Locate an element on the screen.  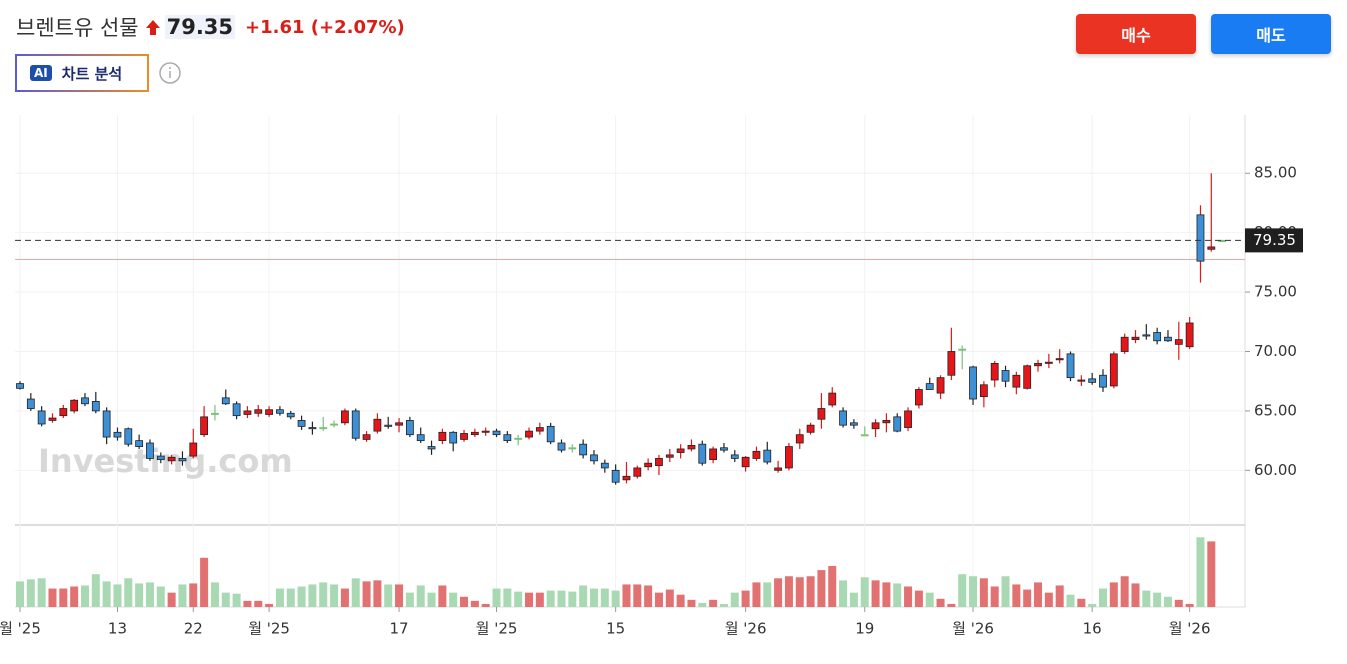
info-icon is located at coordinates (170, 73).